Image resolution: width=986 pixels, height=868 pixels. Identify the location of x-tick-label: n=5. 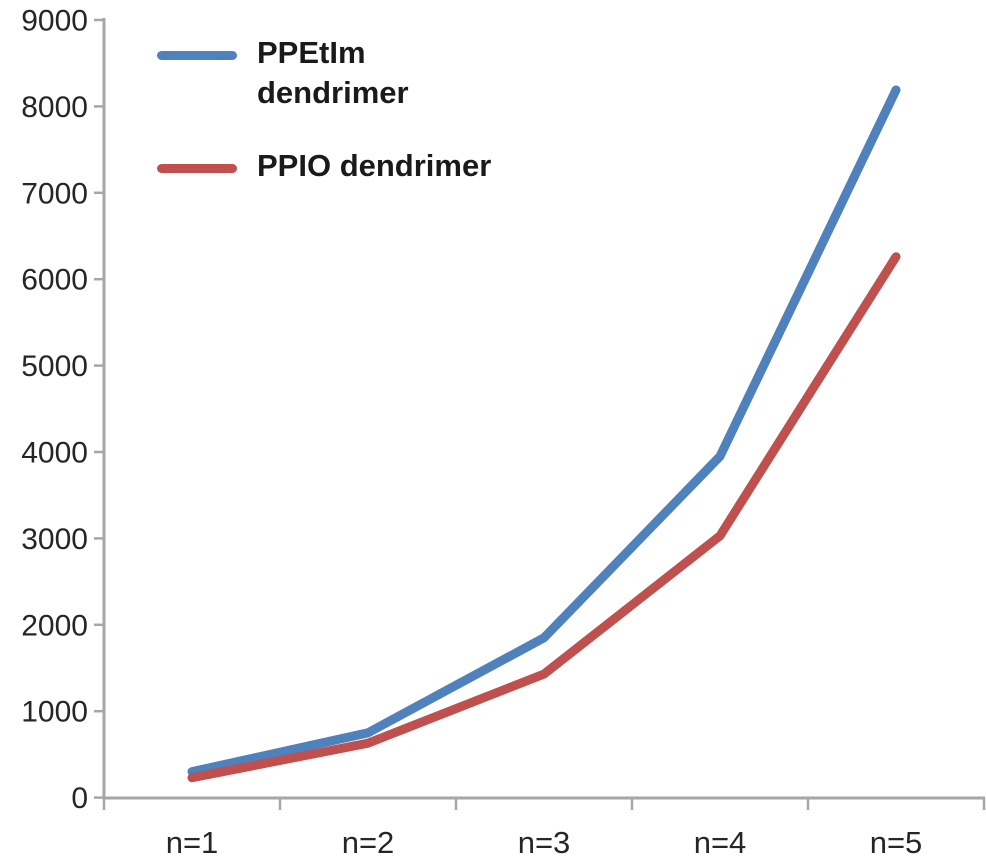
(896, 842).